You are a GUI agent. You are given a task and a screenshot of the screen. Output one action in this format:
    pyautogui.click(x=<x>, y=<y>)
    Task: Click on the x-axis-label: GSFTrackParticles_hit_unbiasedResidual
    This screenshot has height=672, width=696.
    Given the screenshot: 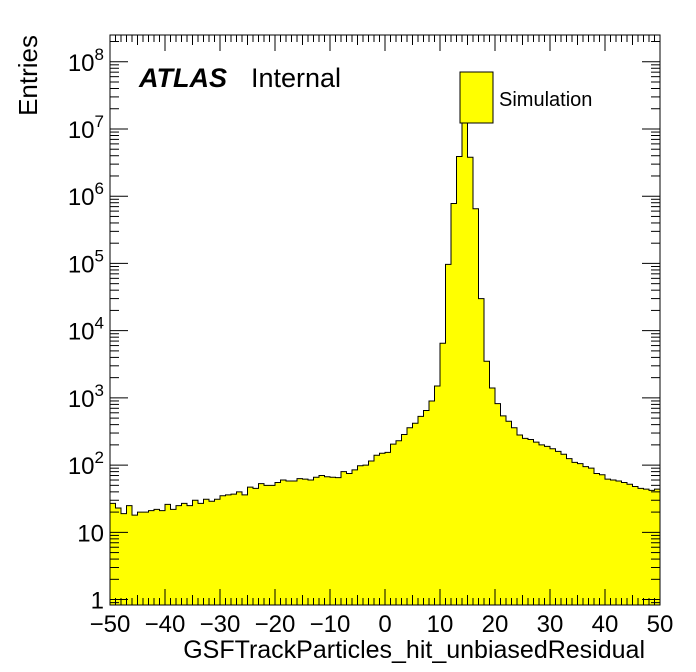 What is the action you would take?
    pyautogui.click(x=414, y=650)
    